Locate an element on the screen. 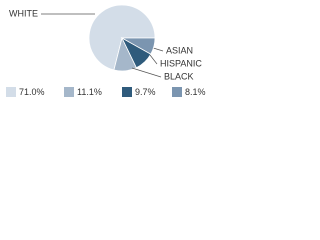  slice-label: WHITE is located at coordinates (23, 13).